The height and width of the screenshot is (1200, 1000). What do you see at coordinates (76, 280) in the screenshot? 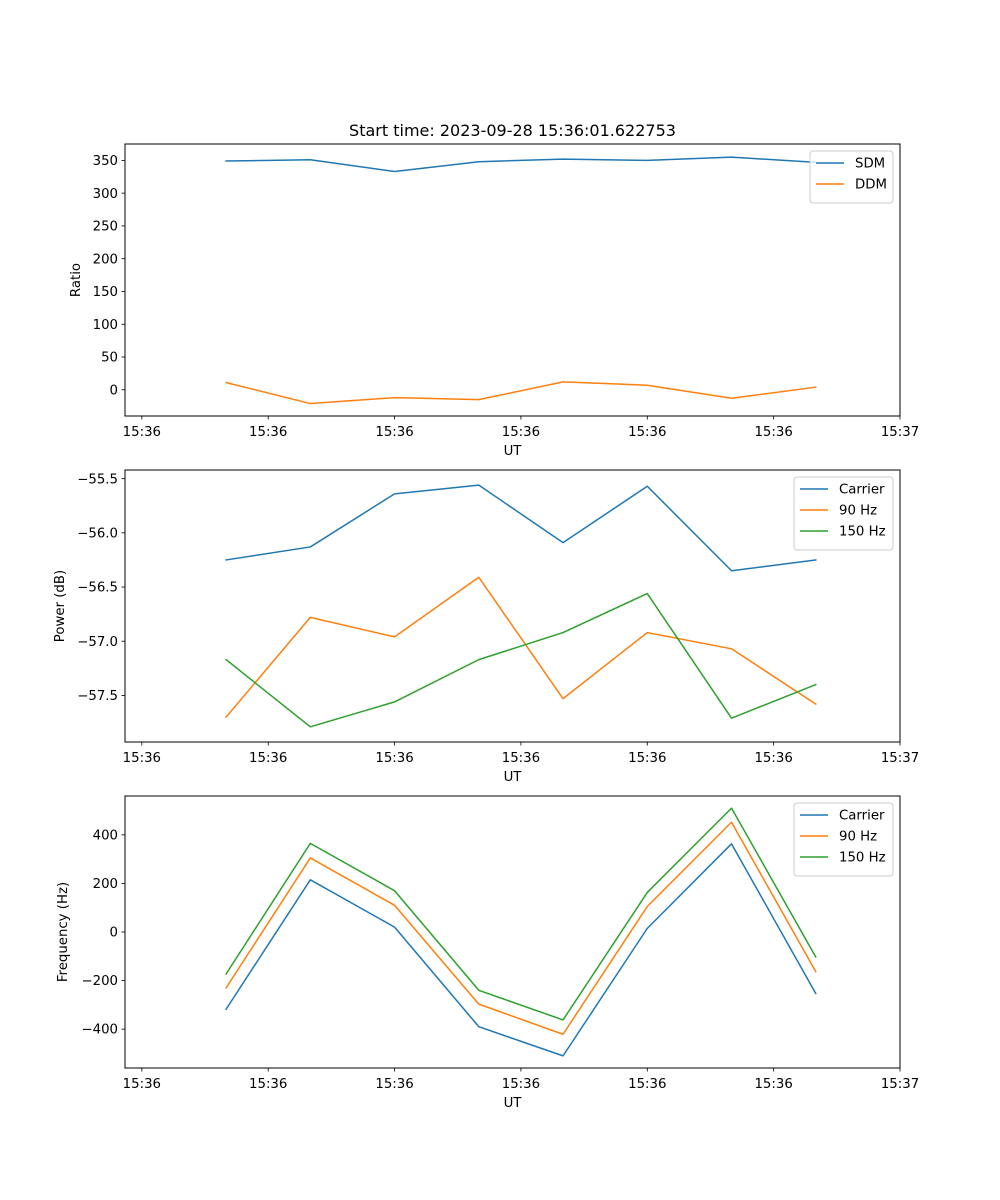
I see `y-axis-label: Ratio` at bounding box center [76, 280].